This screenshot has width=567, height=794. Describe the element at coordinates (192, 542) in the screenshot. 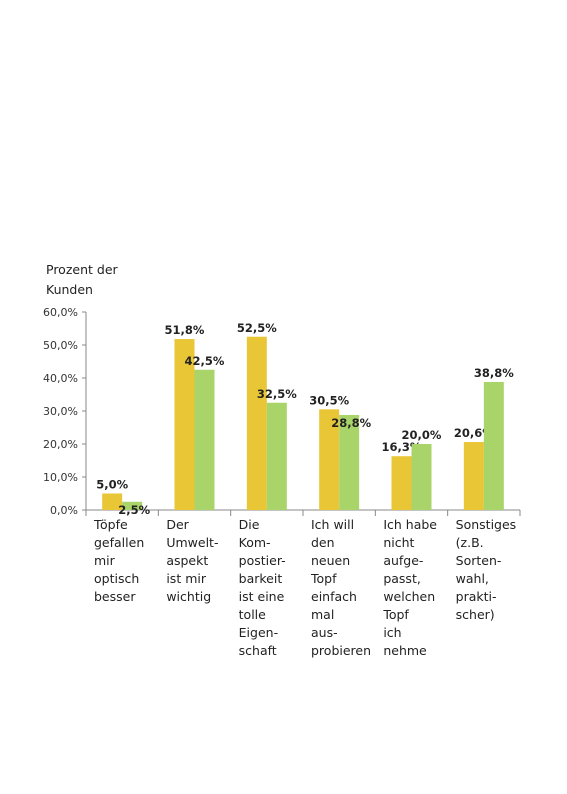

I see `x-tick-label-line: Umwelt-` at that location.